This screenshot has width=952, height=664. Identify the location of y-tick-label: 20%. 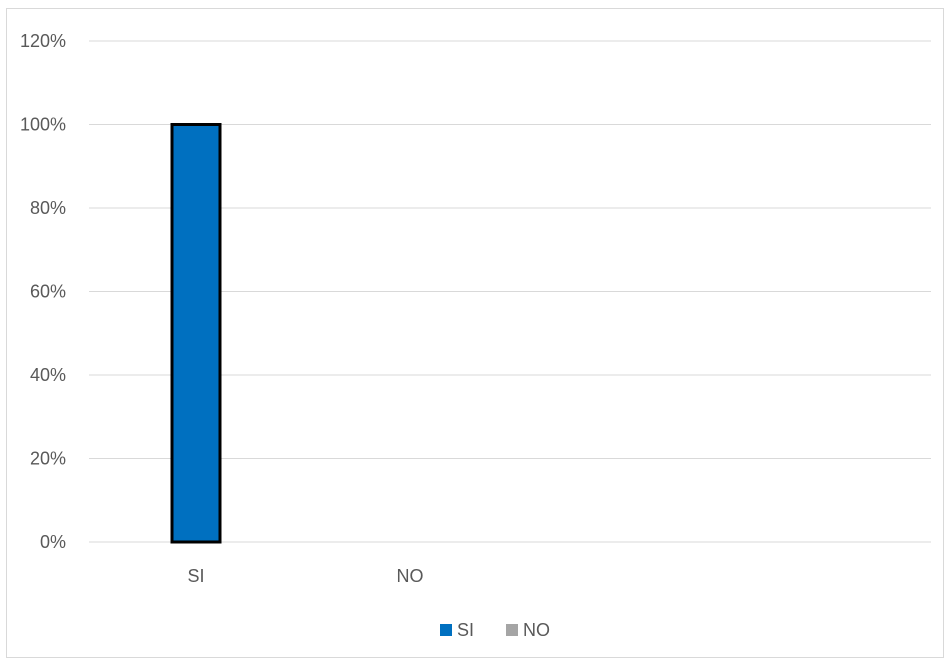
(48, 459).